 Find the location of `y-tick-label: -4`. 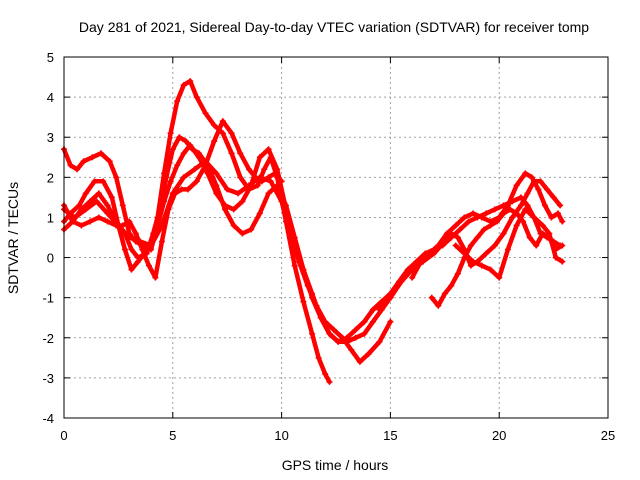

y-tick-label: -4 is located at coordinates (48, 418).